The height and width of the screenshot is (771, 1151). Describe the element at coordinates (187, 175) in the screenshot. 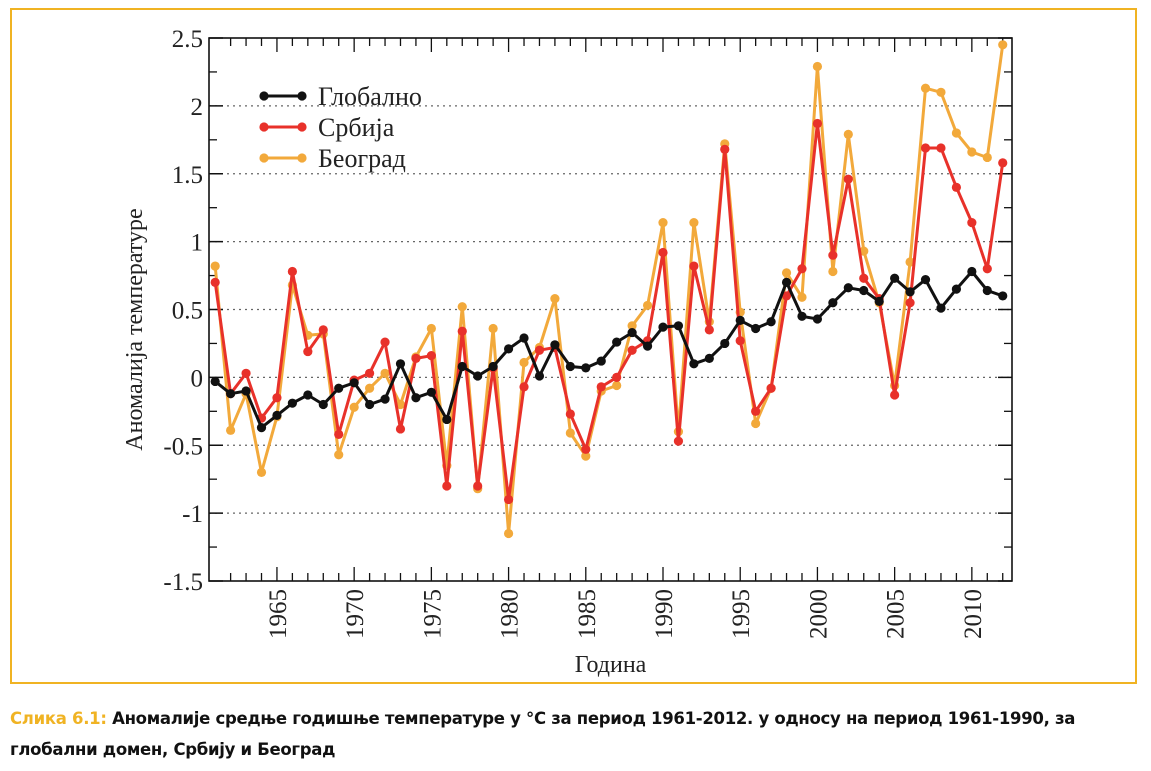

I see `y-tick-label: 1.5` at that location.